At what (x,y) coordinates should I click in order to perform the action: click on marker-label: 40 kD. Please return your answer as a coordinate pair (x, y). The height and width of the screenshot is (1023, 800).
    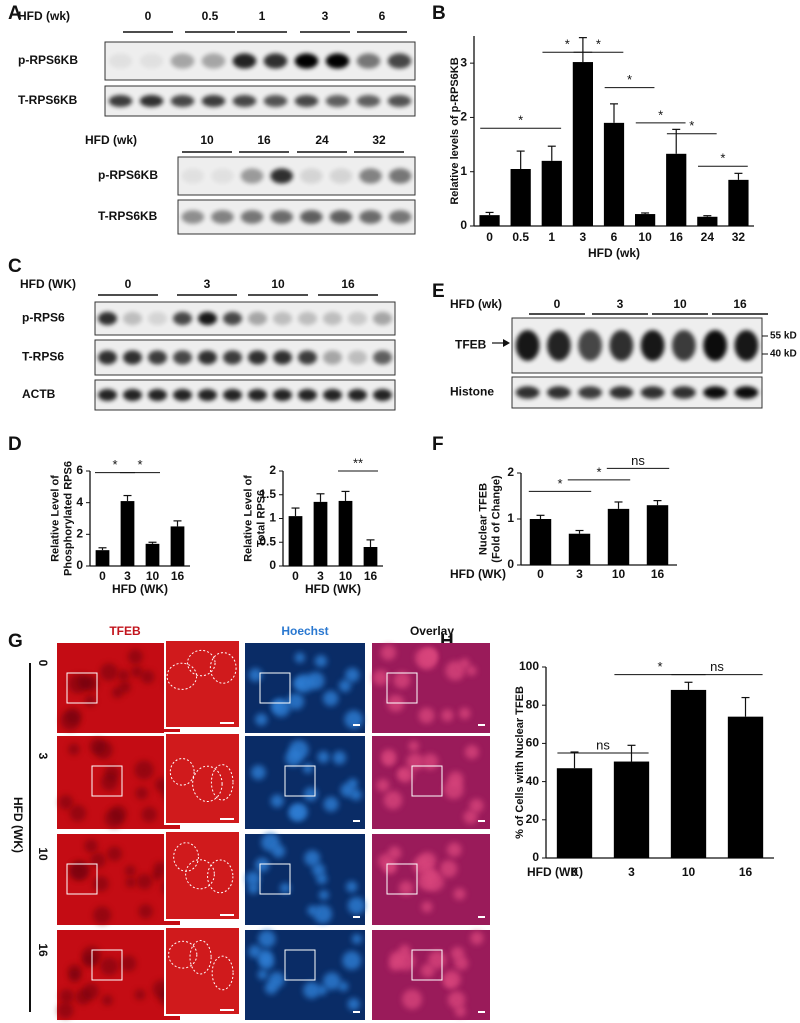
    Looking at the image, I should click on (783, 354).